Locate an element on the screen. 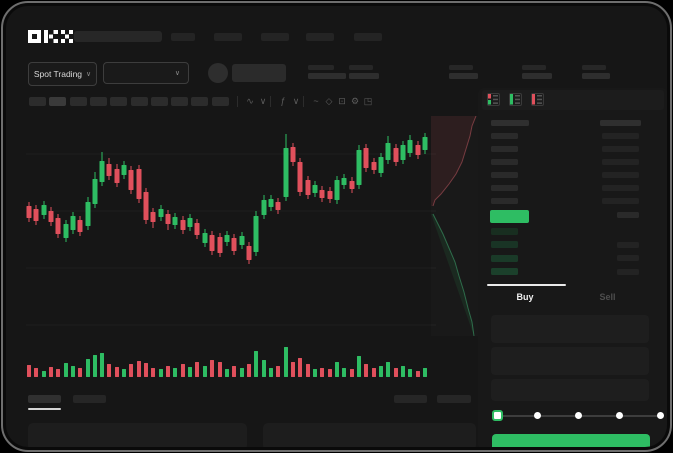 Image resolution: width=673 pixels, height=453 pixels. tab-buy: Buy is located at coordinates (525, 297).